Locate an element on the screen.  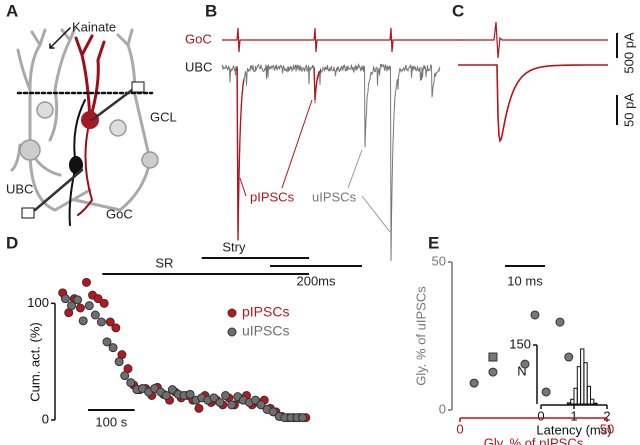
annotation: pIPSCs is located at coordinates (272, 196).